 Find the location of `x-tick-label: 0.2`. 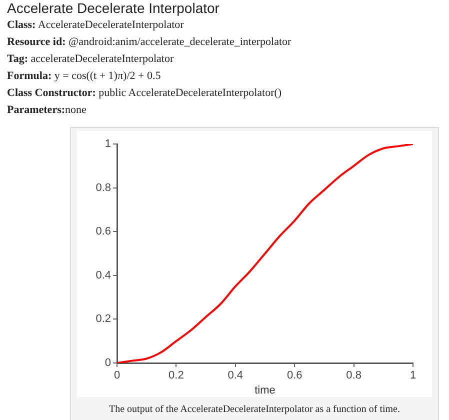

x-tick-label: 0.2 is located at coordinates (176, 376).